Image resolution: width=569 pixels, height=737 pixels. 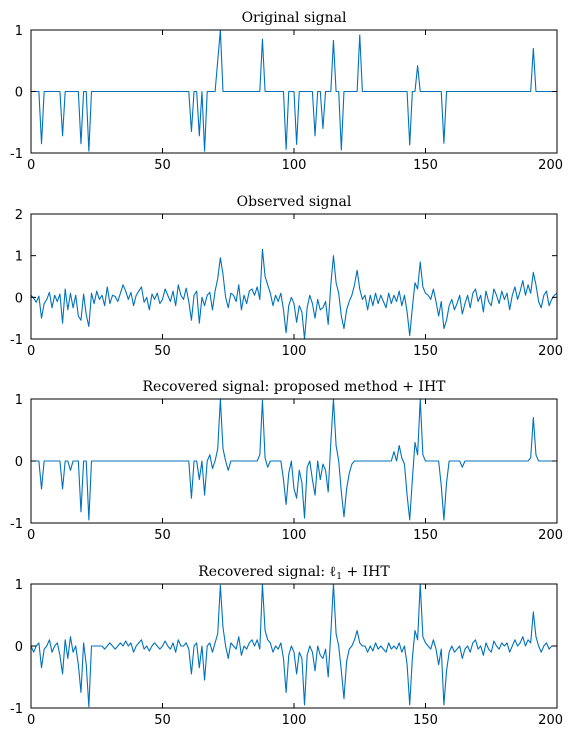 I want to click on subplot-title: Observed signal, so click(x=294, y=202).